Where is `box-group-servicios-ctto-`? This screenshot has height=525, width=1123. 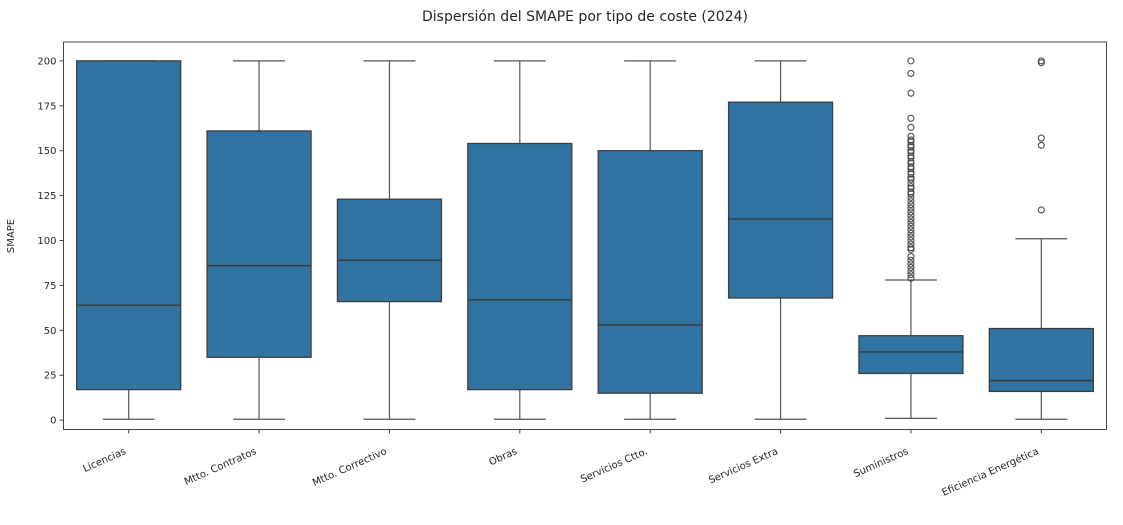
box-group-servicios-ctto- is located at coordinates (650, 240).